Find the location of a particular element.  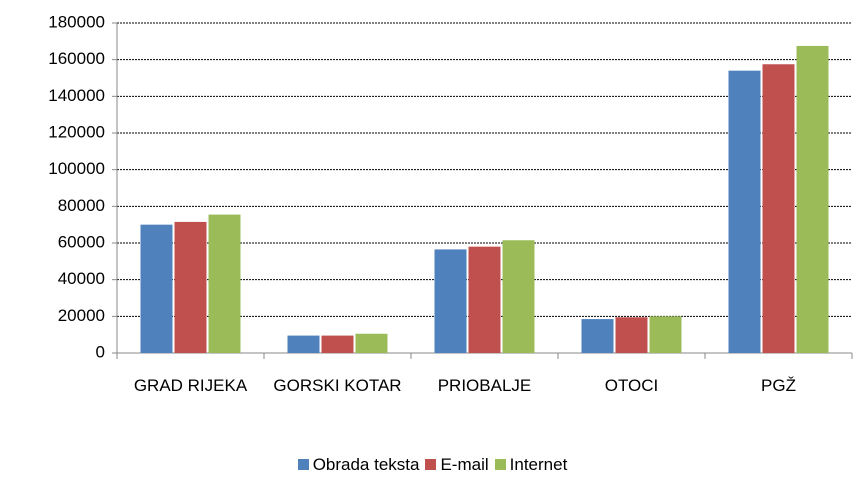

x-tick-label: OTOCI is located at coordinates (631, 385).